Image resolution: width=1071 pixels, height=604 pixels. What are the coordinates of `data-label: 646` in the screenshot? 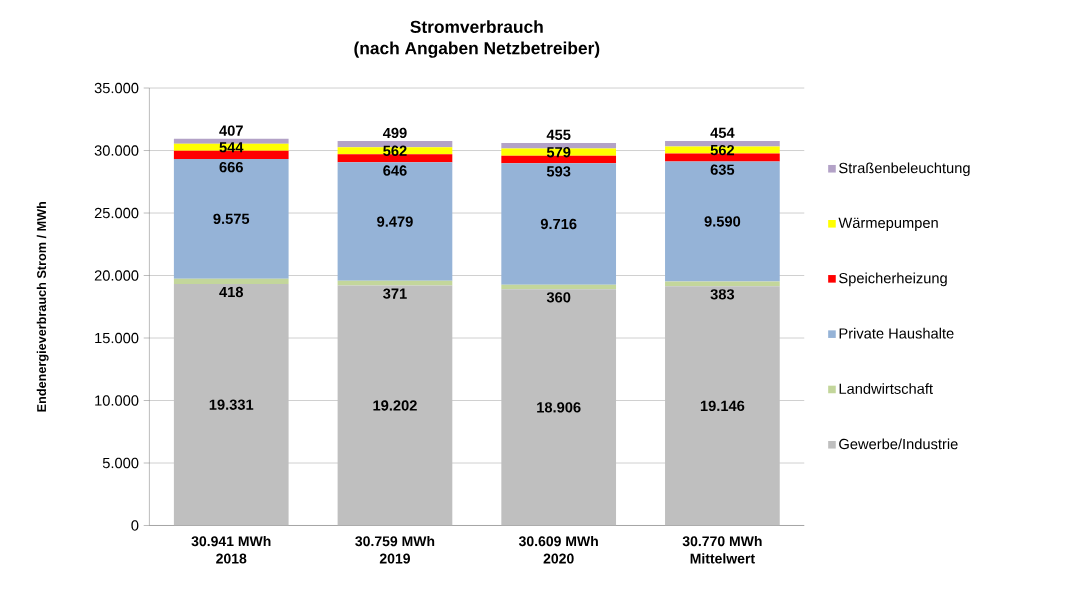 It's located at (395, 170).